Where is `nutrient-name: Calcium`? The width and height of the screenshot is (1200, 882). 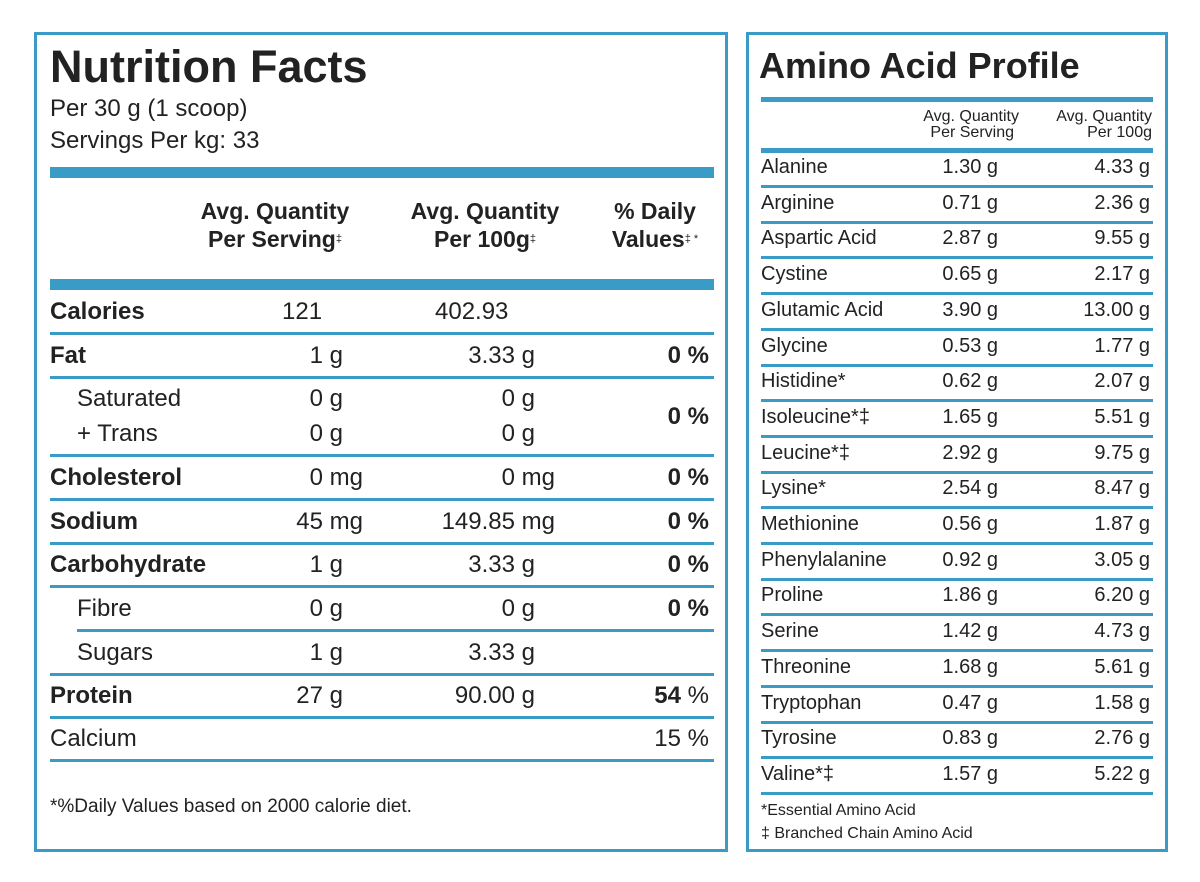
nutrient-name: Calcium is located at coordinates (93, 738).